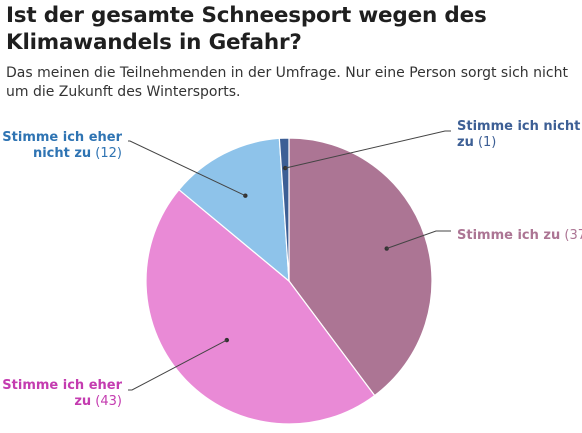 The height and width of the screenshot is (433, 582). I want to click on slice-label-1: Stimme ich zu (37), so click(519, 235).